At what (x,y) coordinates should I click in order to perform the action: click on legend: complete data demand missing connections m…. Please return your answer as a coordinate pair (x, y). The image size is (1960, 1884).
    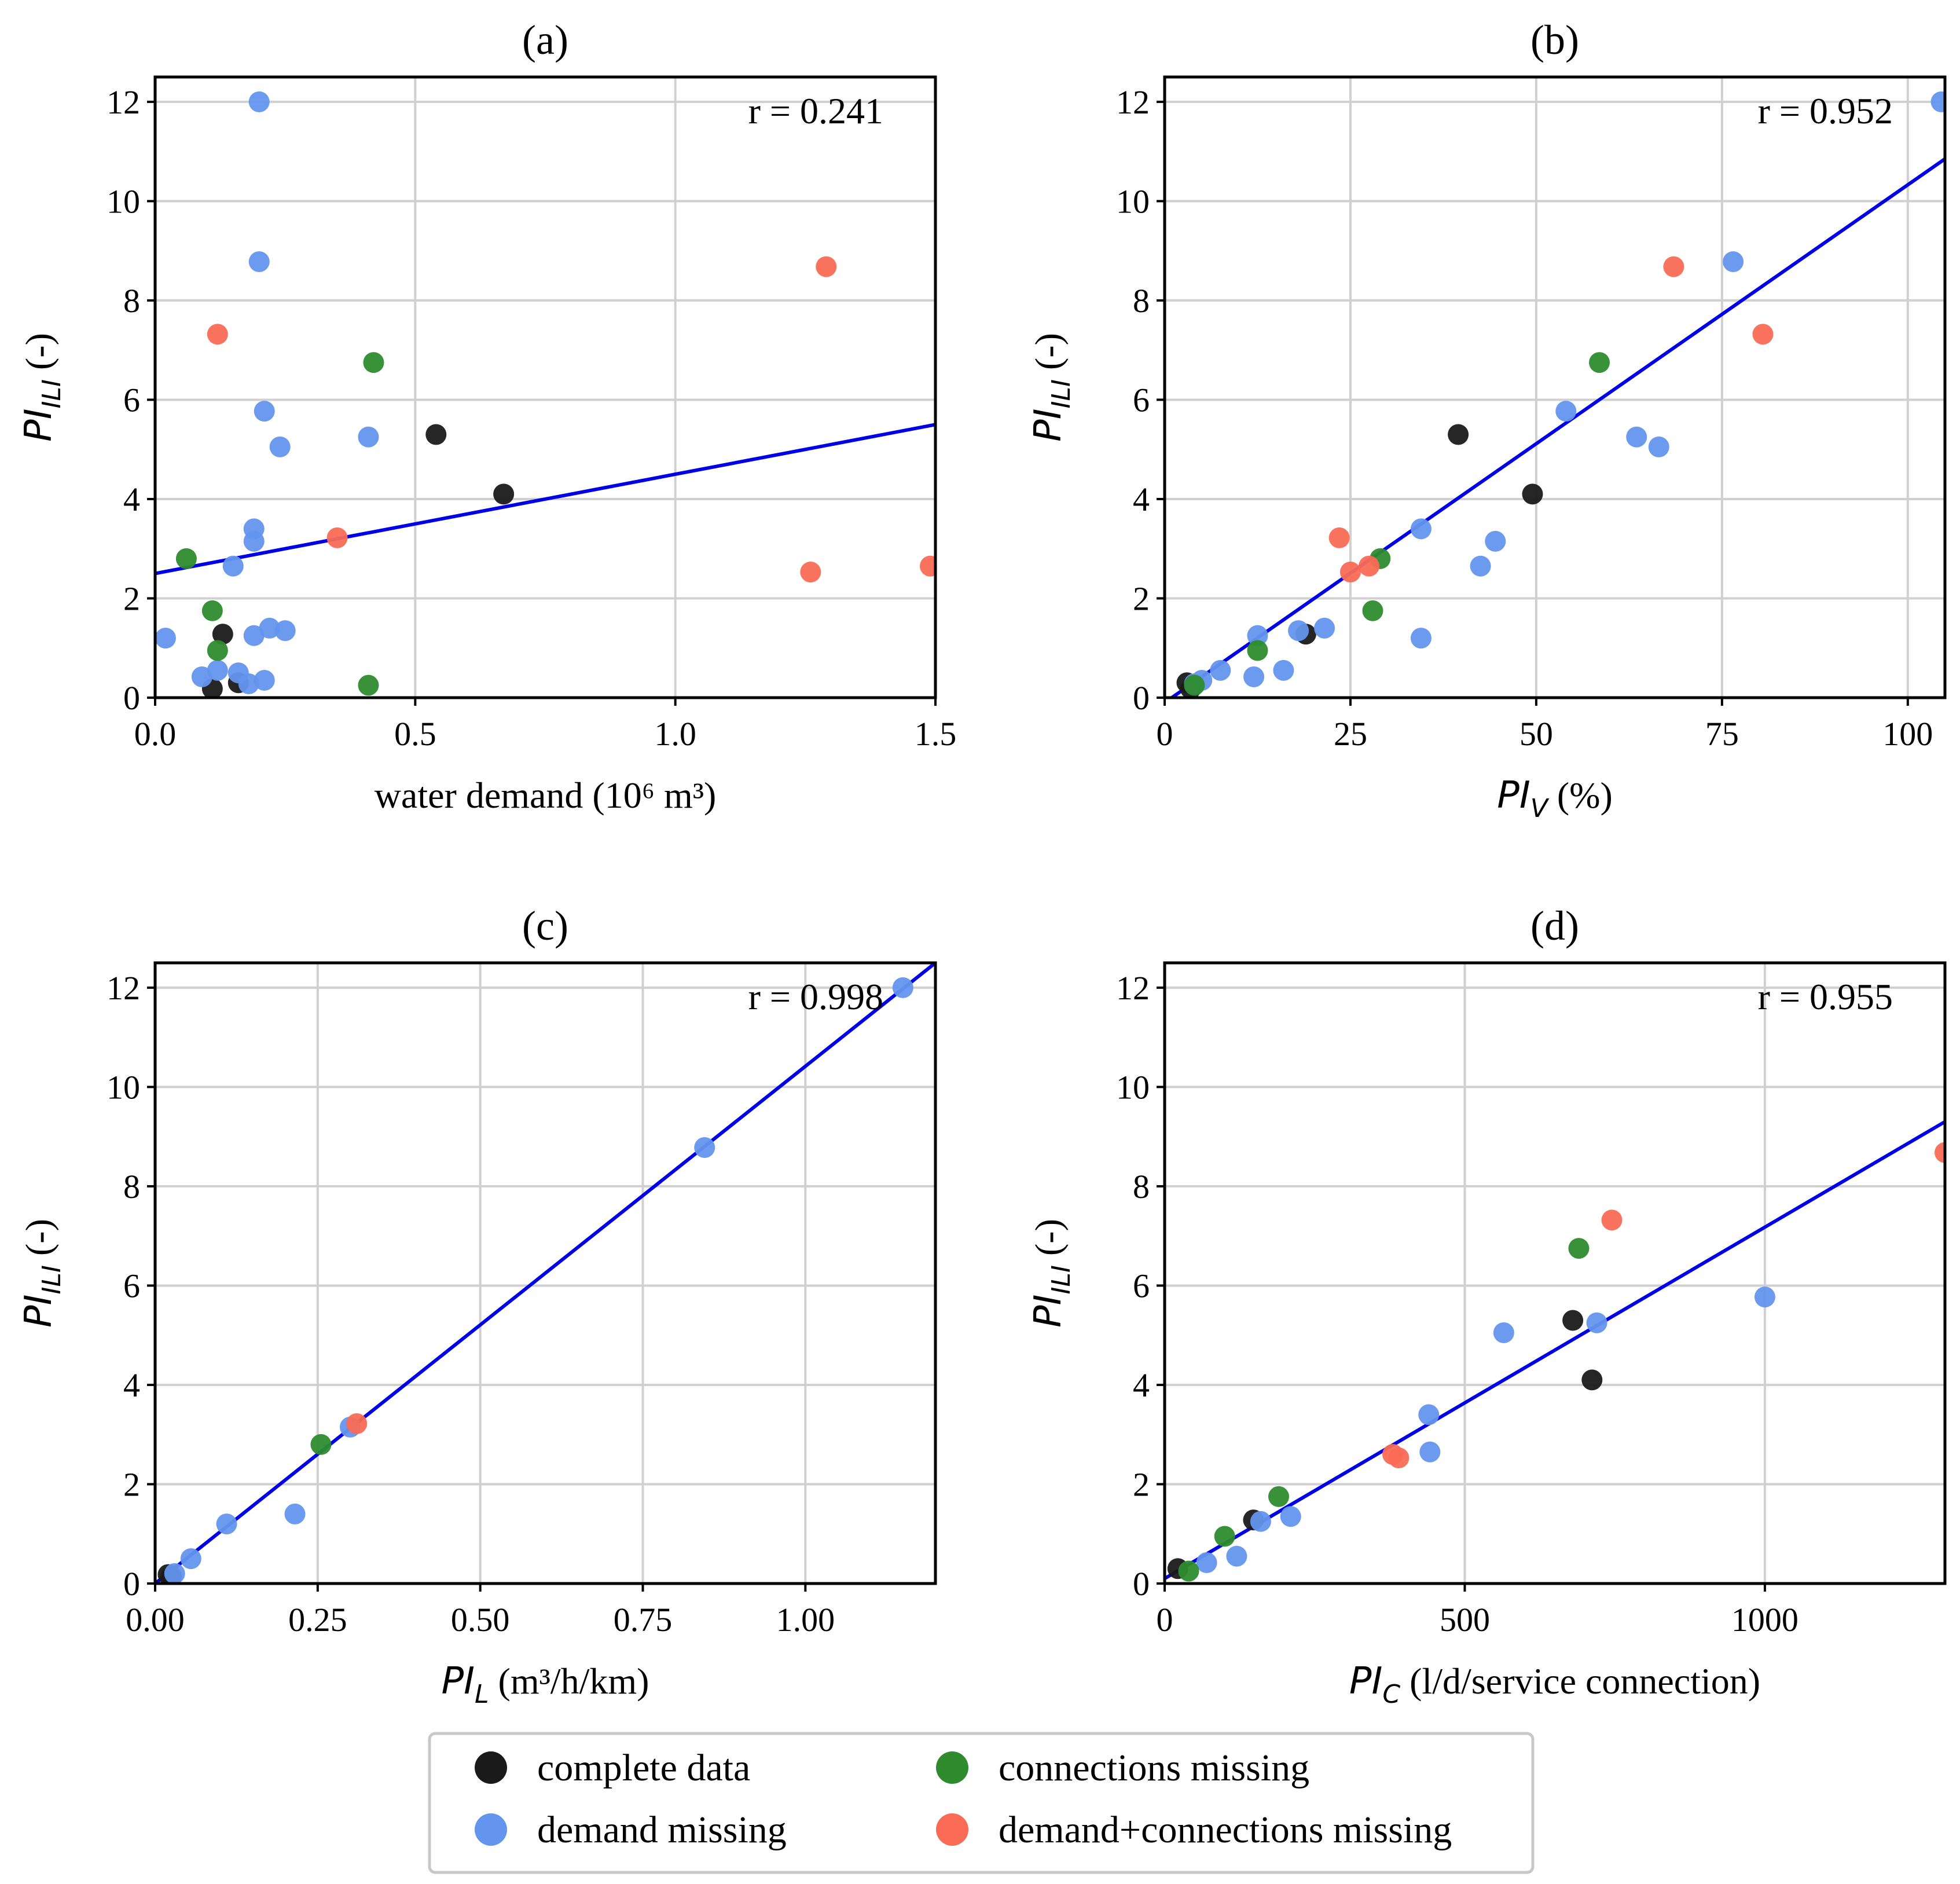
    Looking at the image, I should click on (981, 1803).